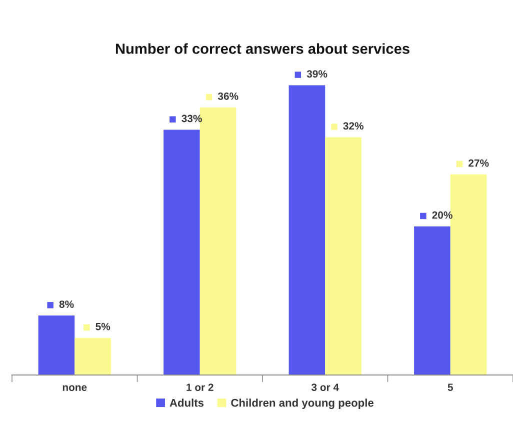 The height and width of the screenshot is (421, 513). I want to click on x-tick-label: 5, so click(450, 387).